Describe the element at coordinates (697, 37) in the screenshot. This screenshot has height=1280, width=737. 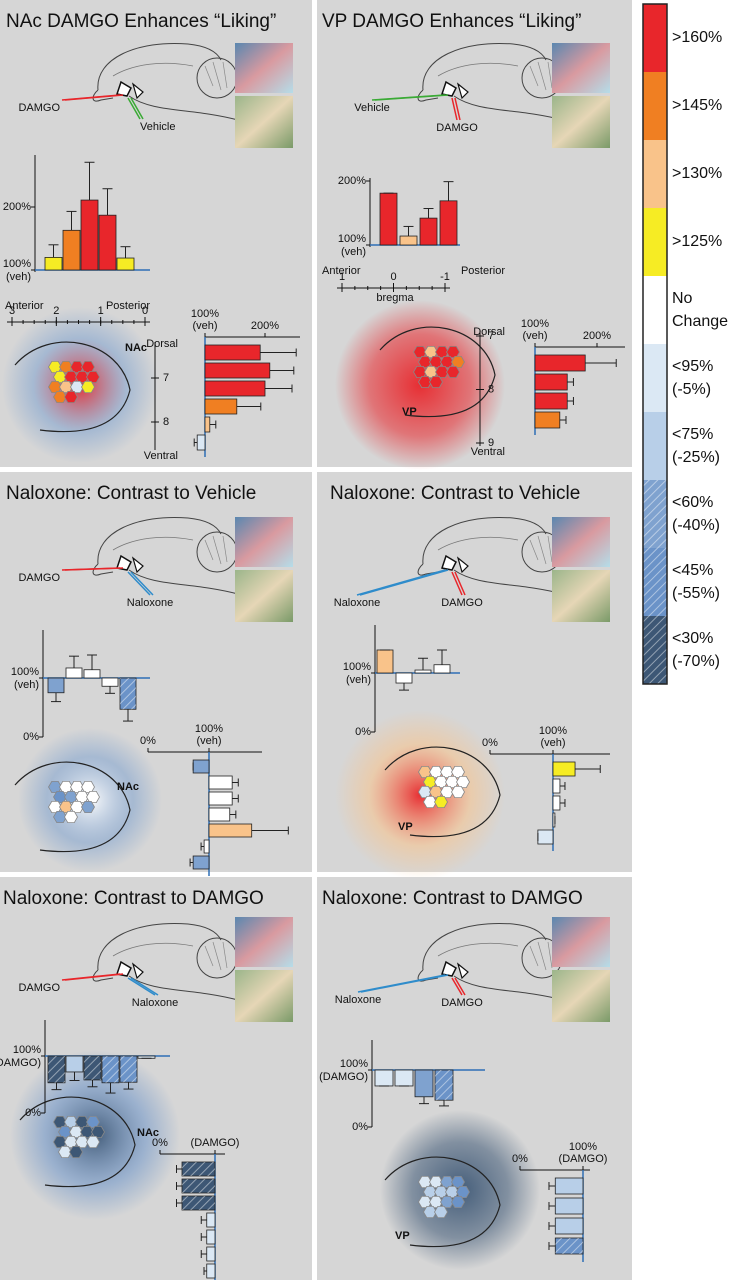
I see `legend-label: >160%` at that location.